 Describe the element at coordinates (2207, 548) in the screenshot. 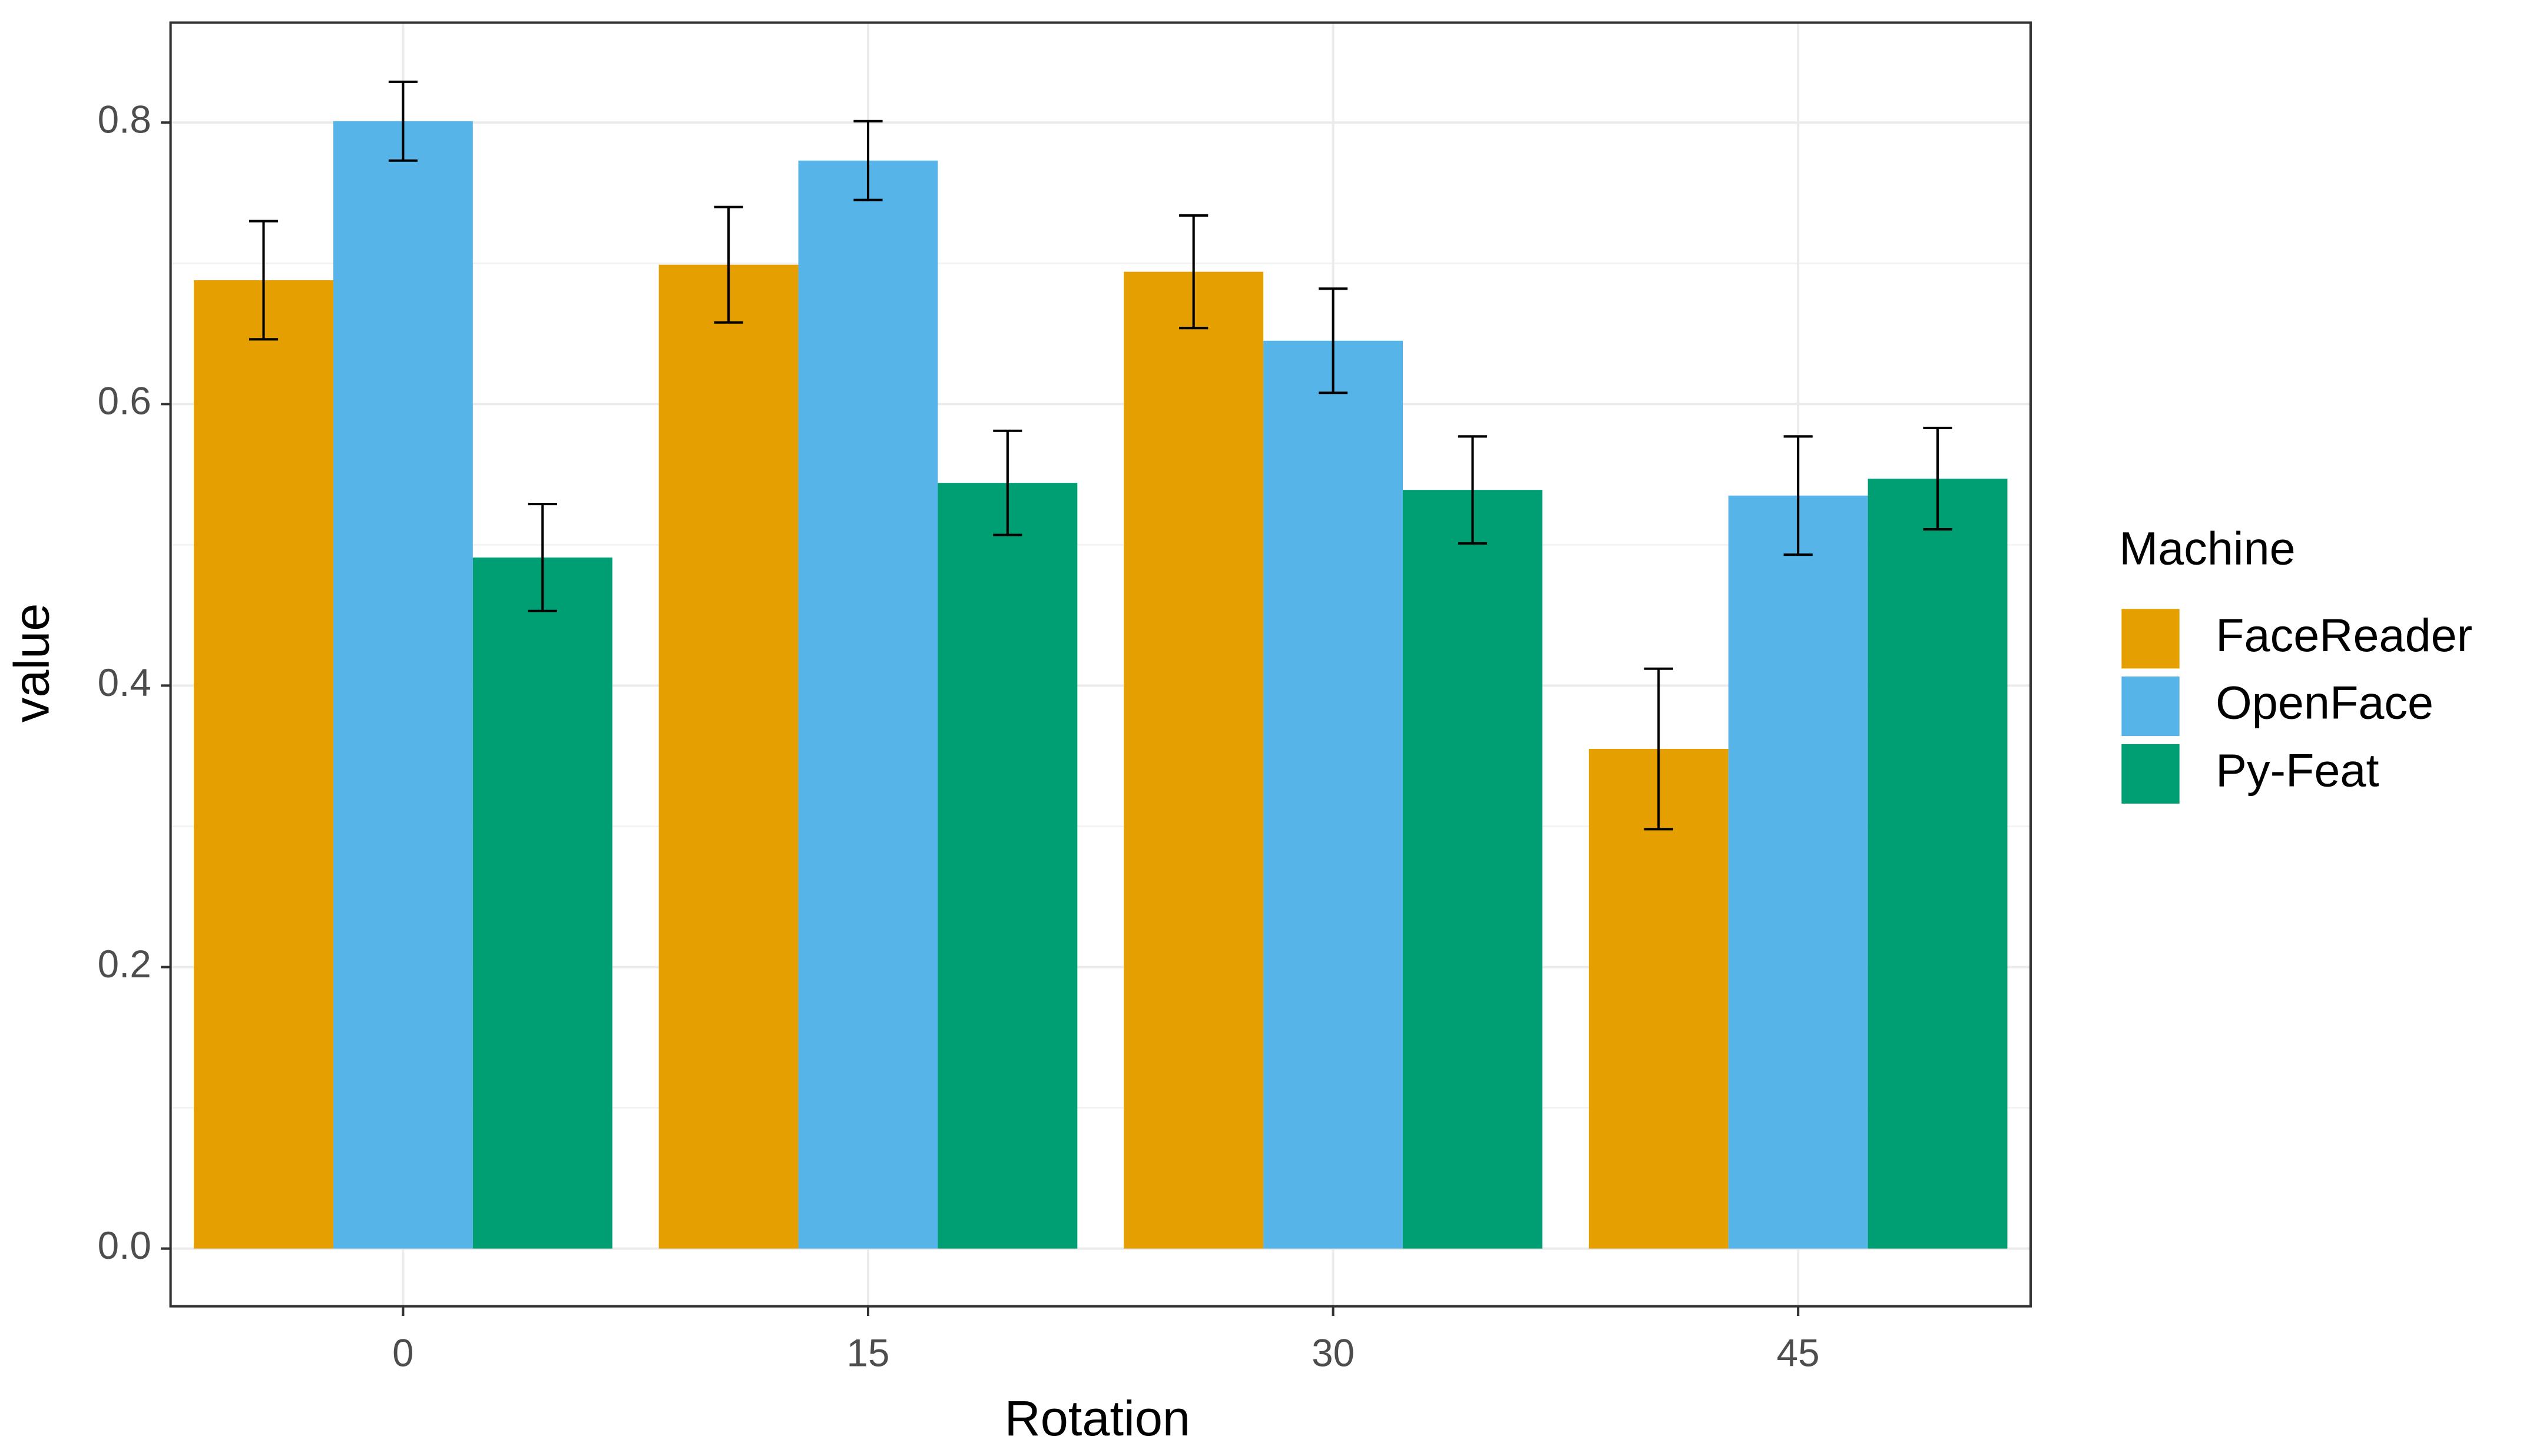

I see `legend-title: Machine` at that location.